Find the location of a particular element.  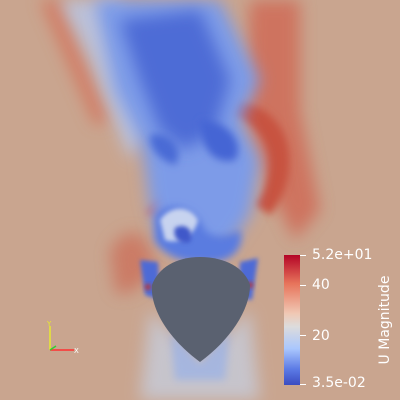

right-band-red is located at coordinates (282, 120).